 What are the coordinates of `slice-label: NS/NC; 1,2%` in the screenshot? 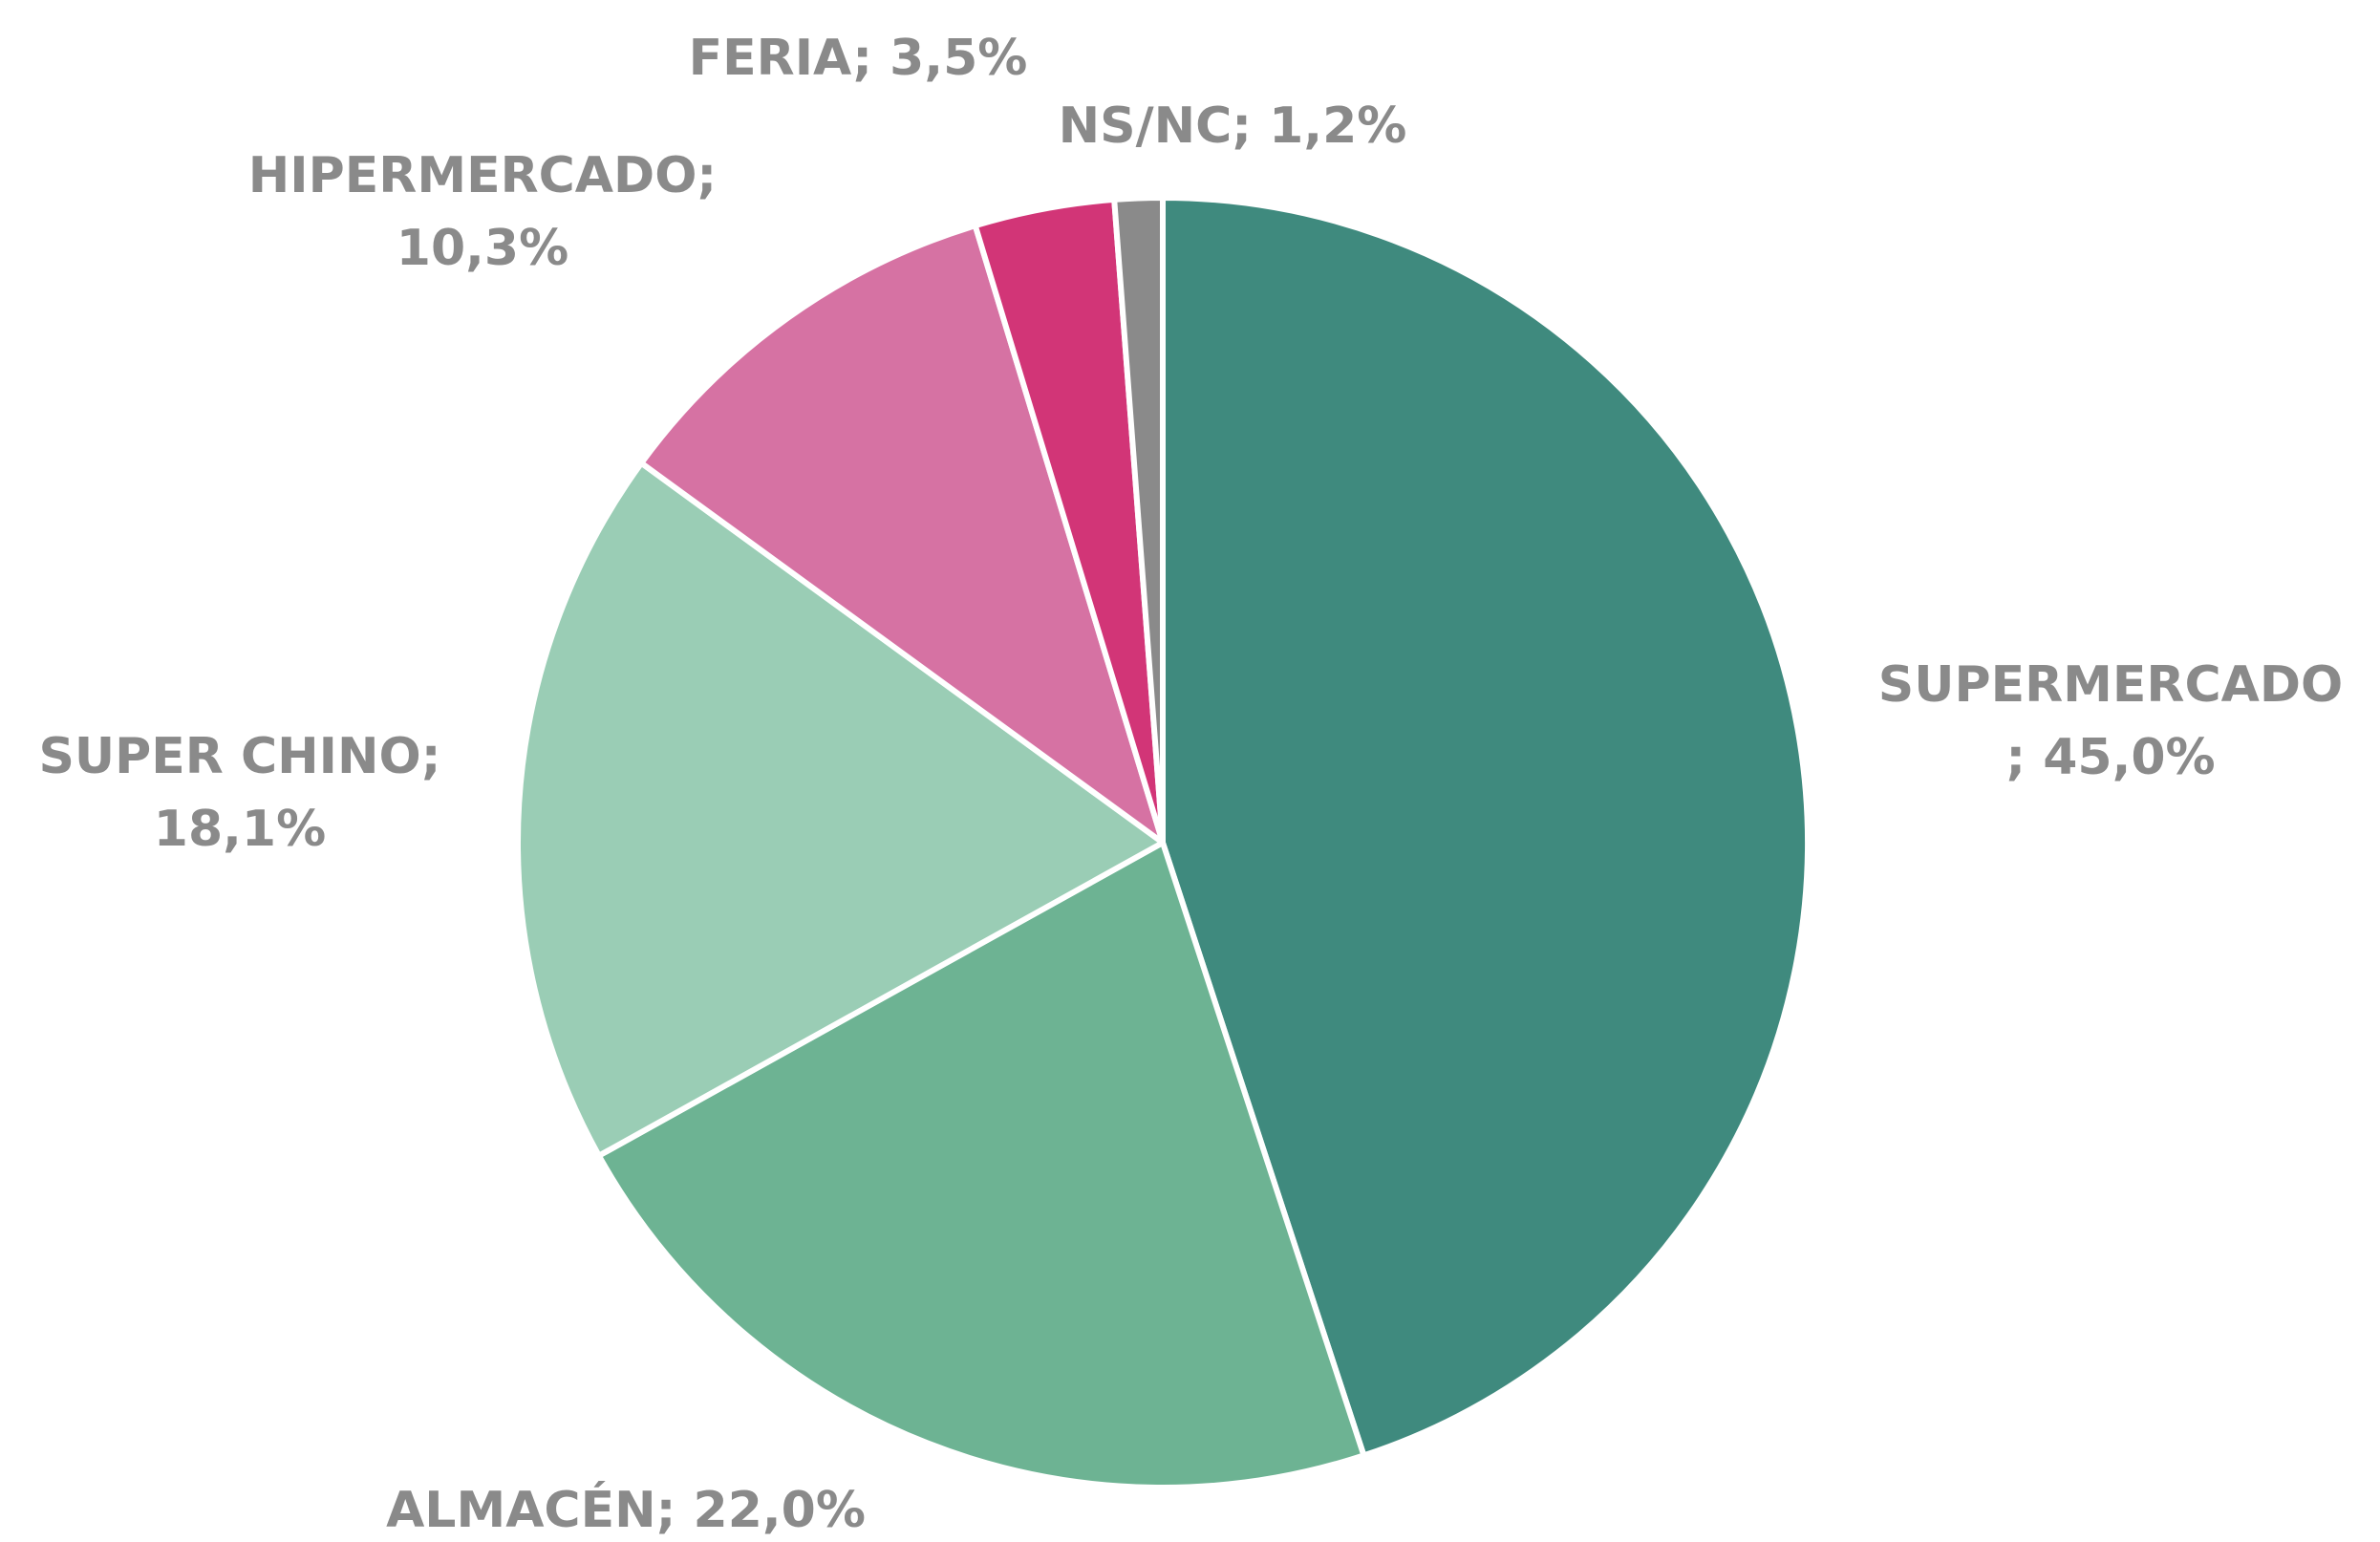 It's located at (1233, 126).